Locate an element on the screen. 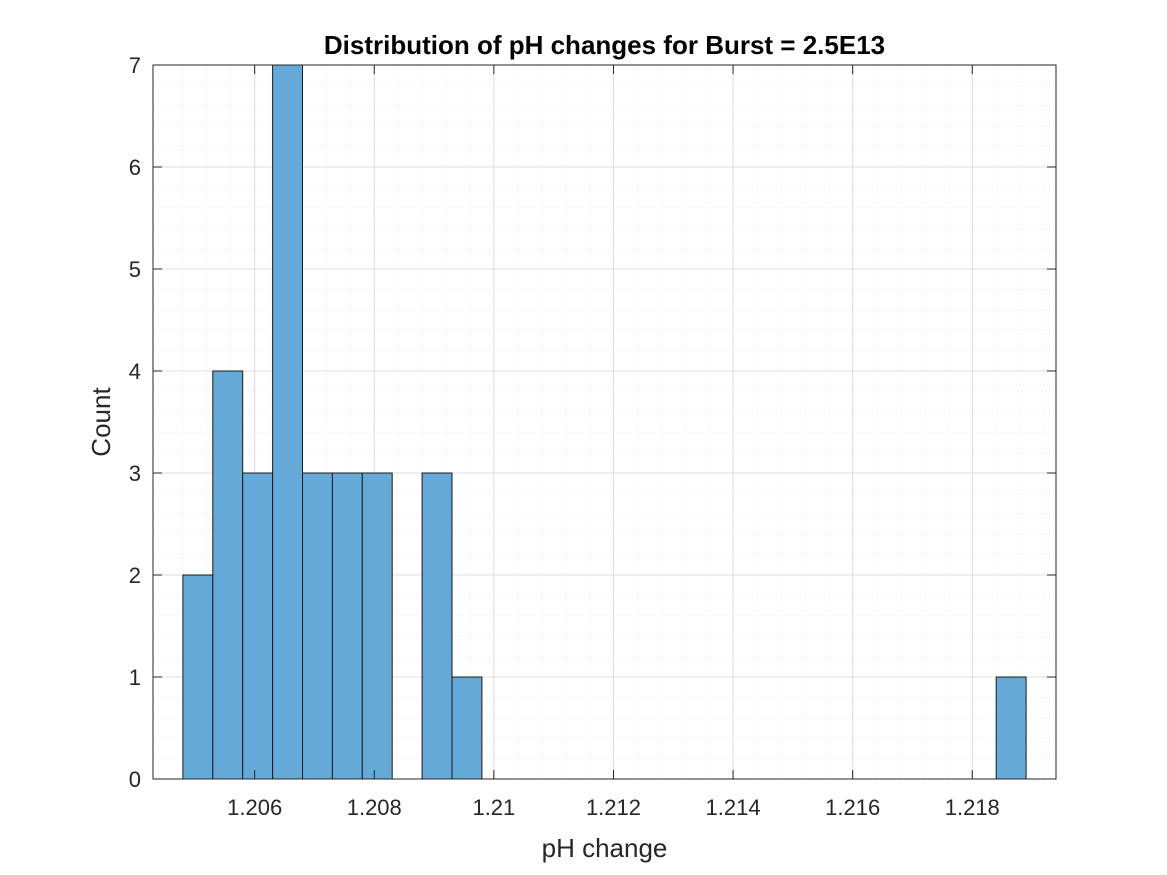  y-tick-label: 5 is located at coordinates (135, 269).